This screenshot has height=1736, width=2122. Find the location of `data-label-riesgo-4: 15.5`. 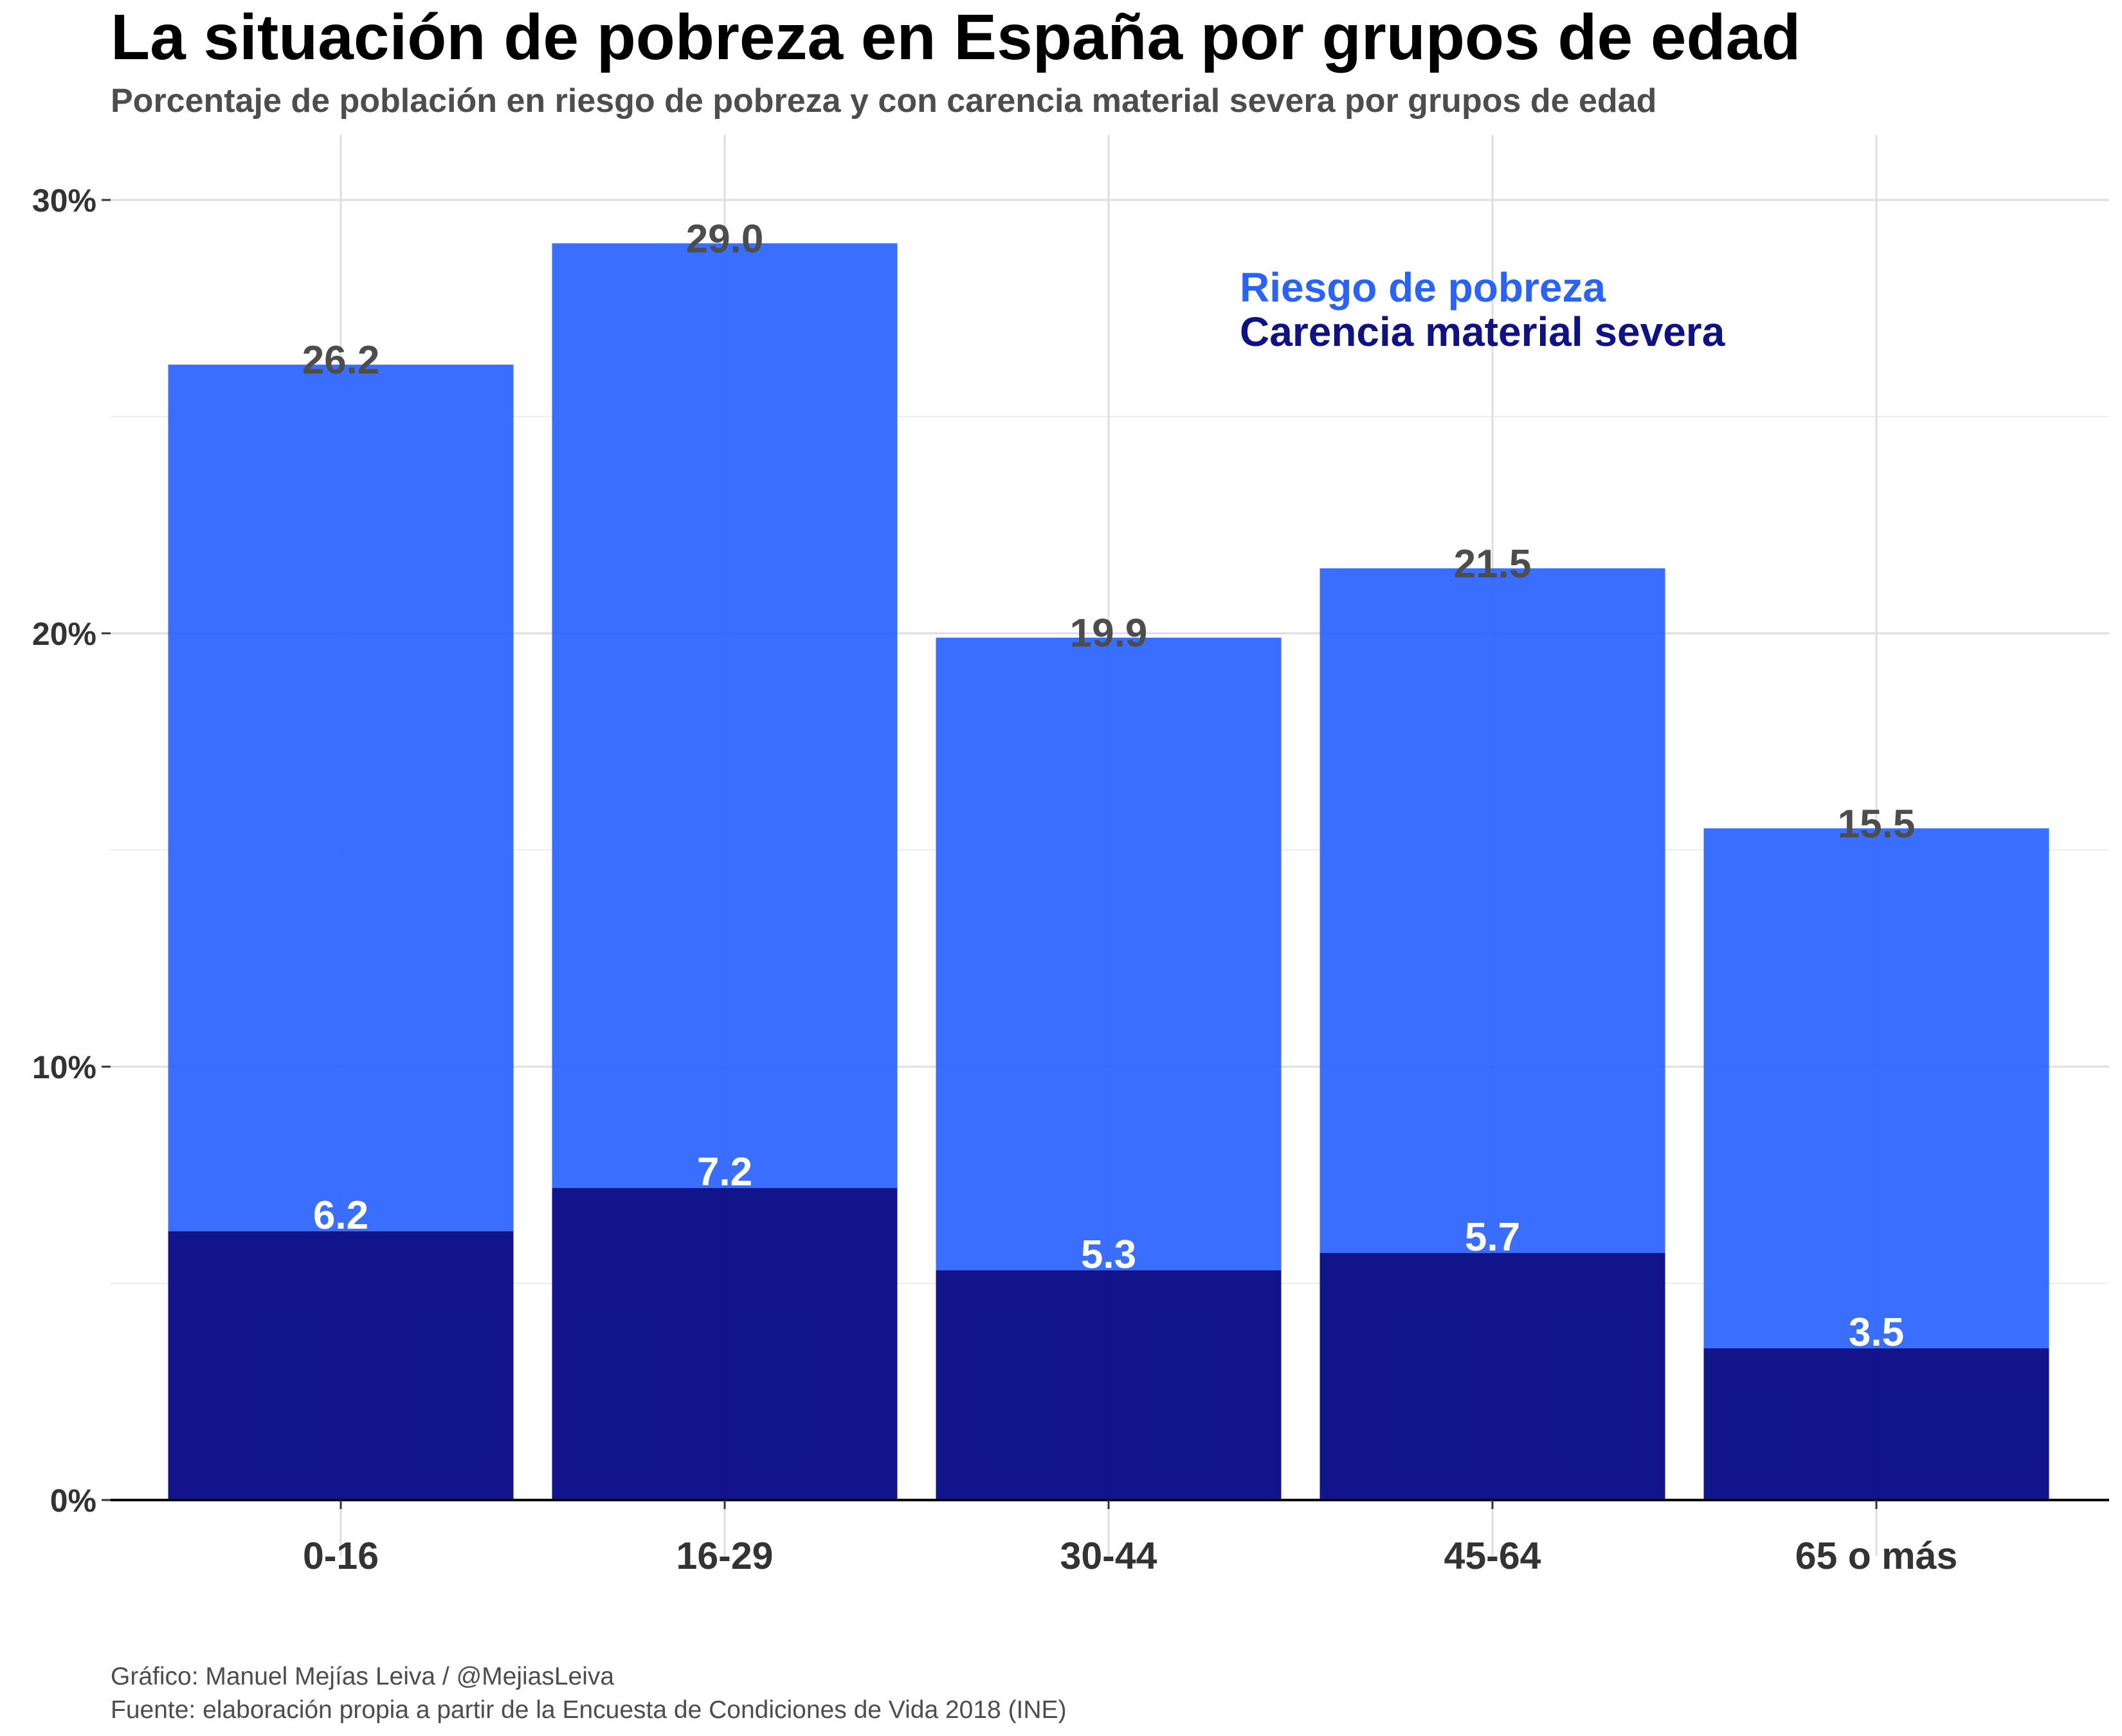

data-label-riesgo-4: 15.5 is located at coordinates (1877, 824).